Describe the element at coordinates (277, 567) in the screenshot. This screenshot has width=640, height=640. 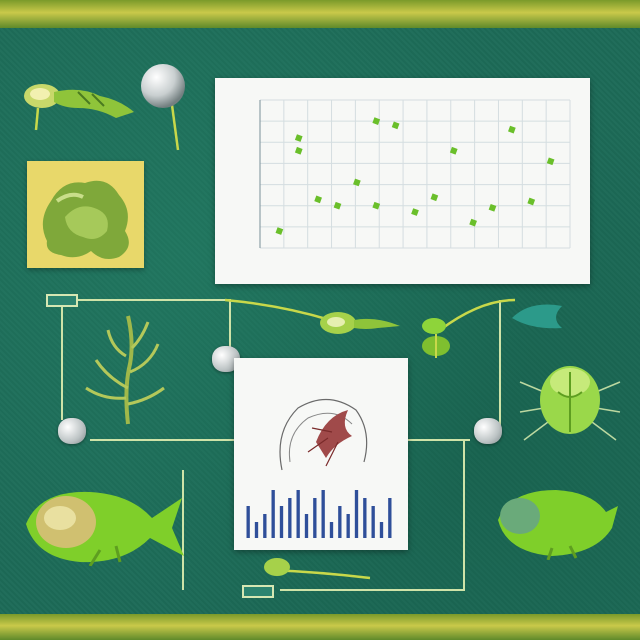
I see `seed-icon` at that location.